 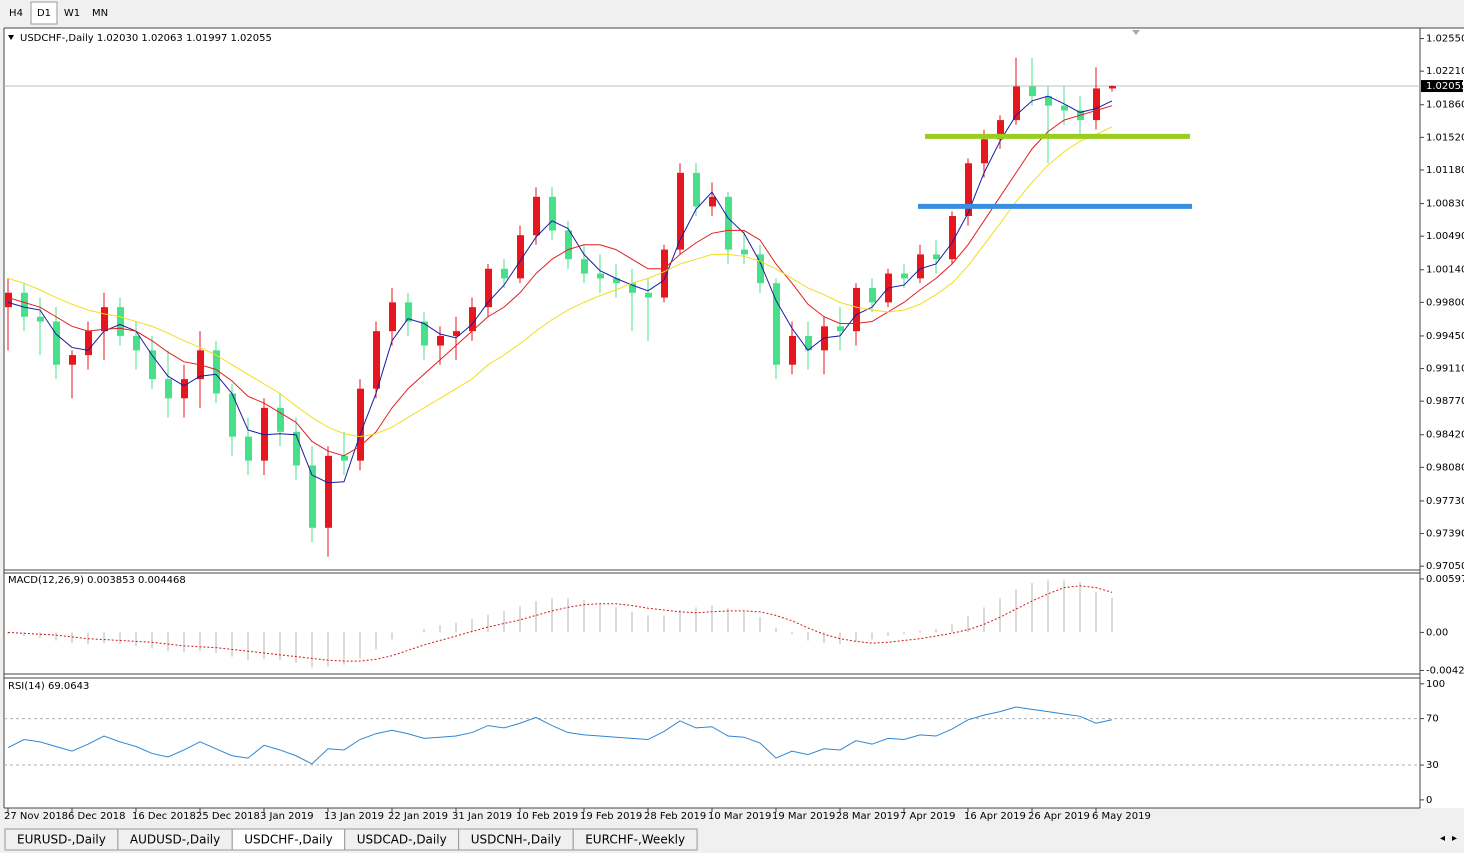 I want to click on y-tick-label: 0.97730, so click(x=1445, y=501).